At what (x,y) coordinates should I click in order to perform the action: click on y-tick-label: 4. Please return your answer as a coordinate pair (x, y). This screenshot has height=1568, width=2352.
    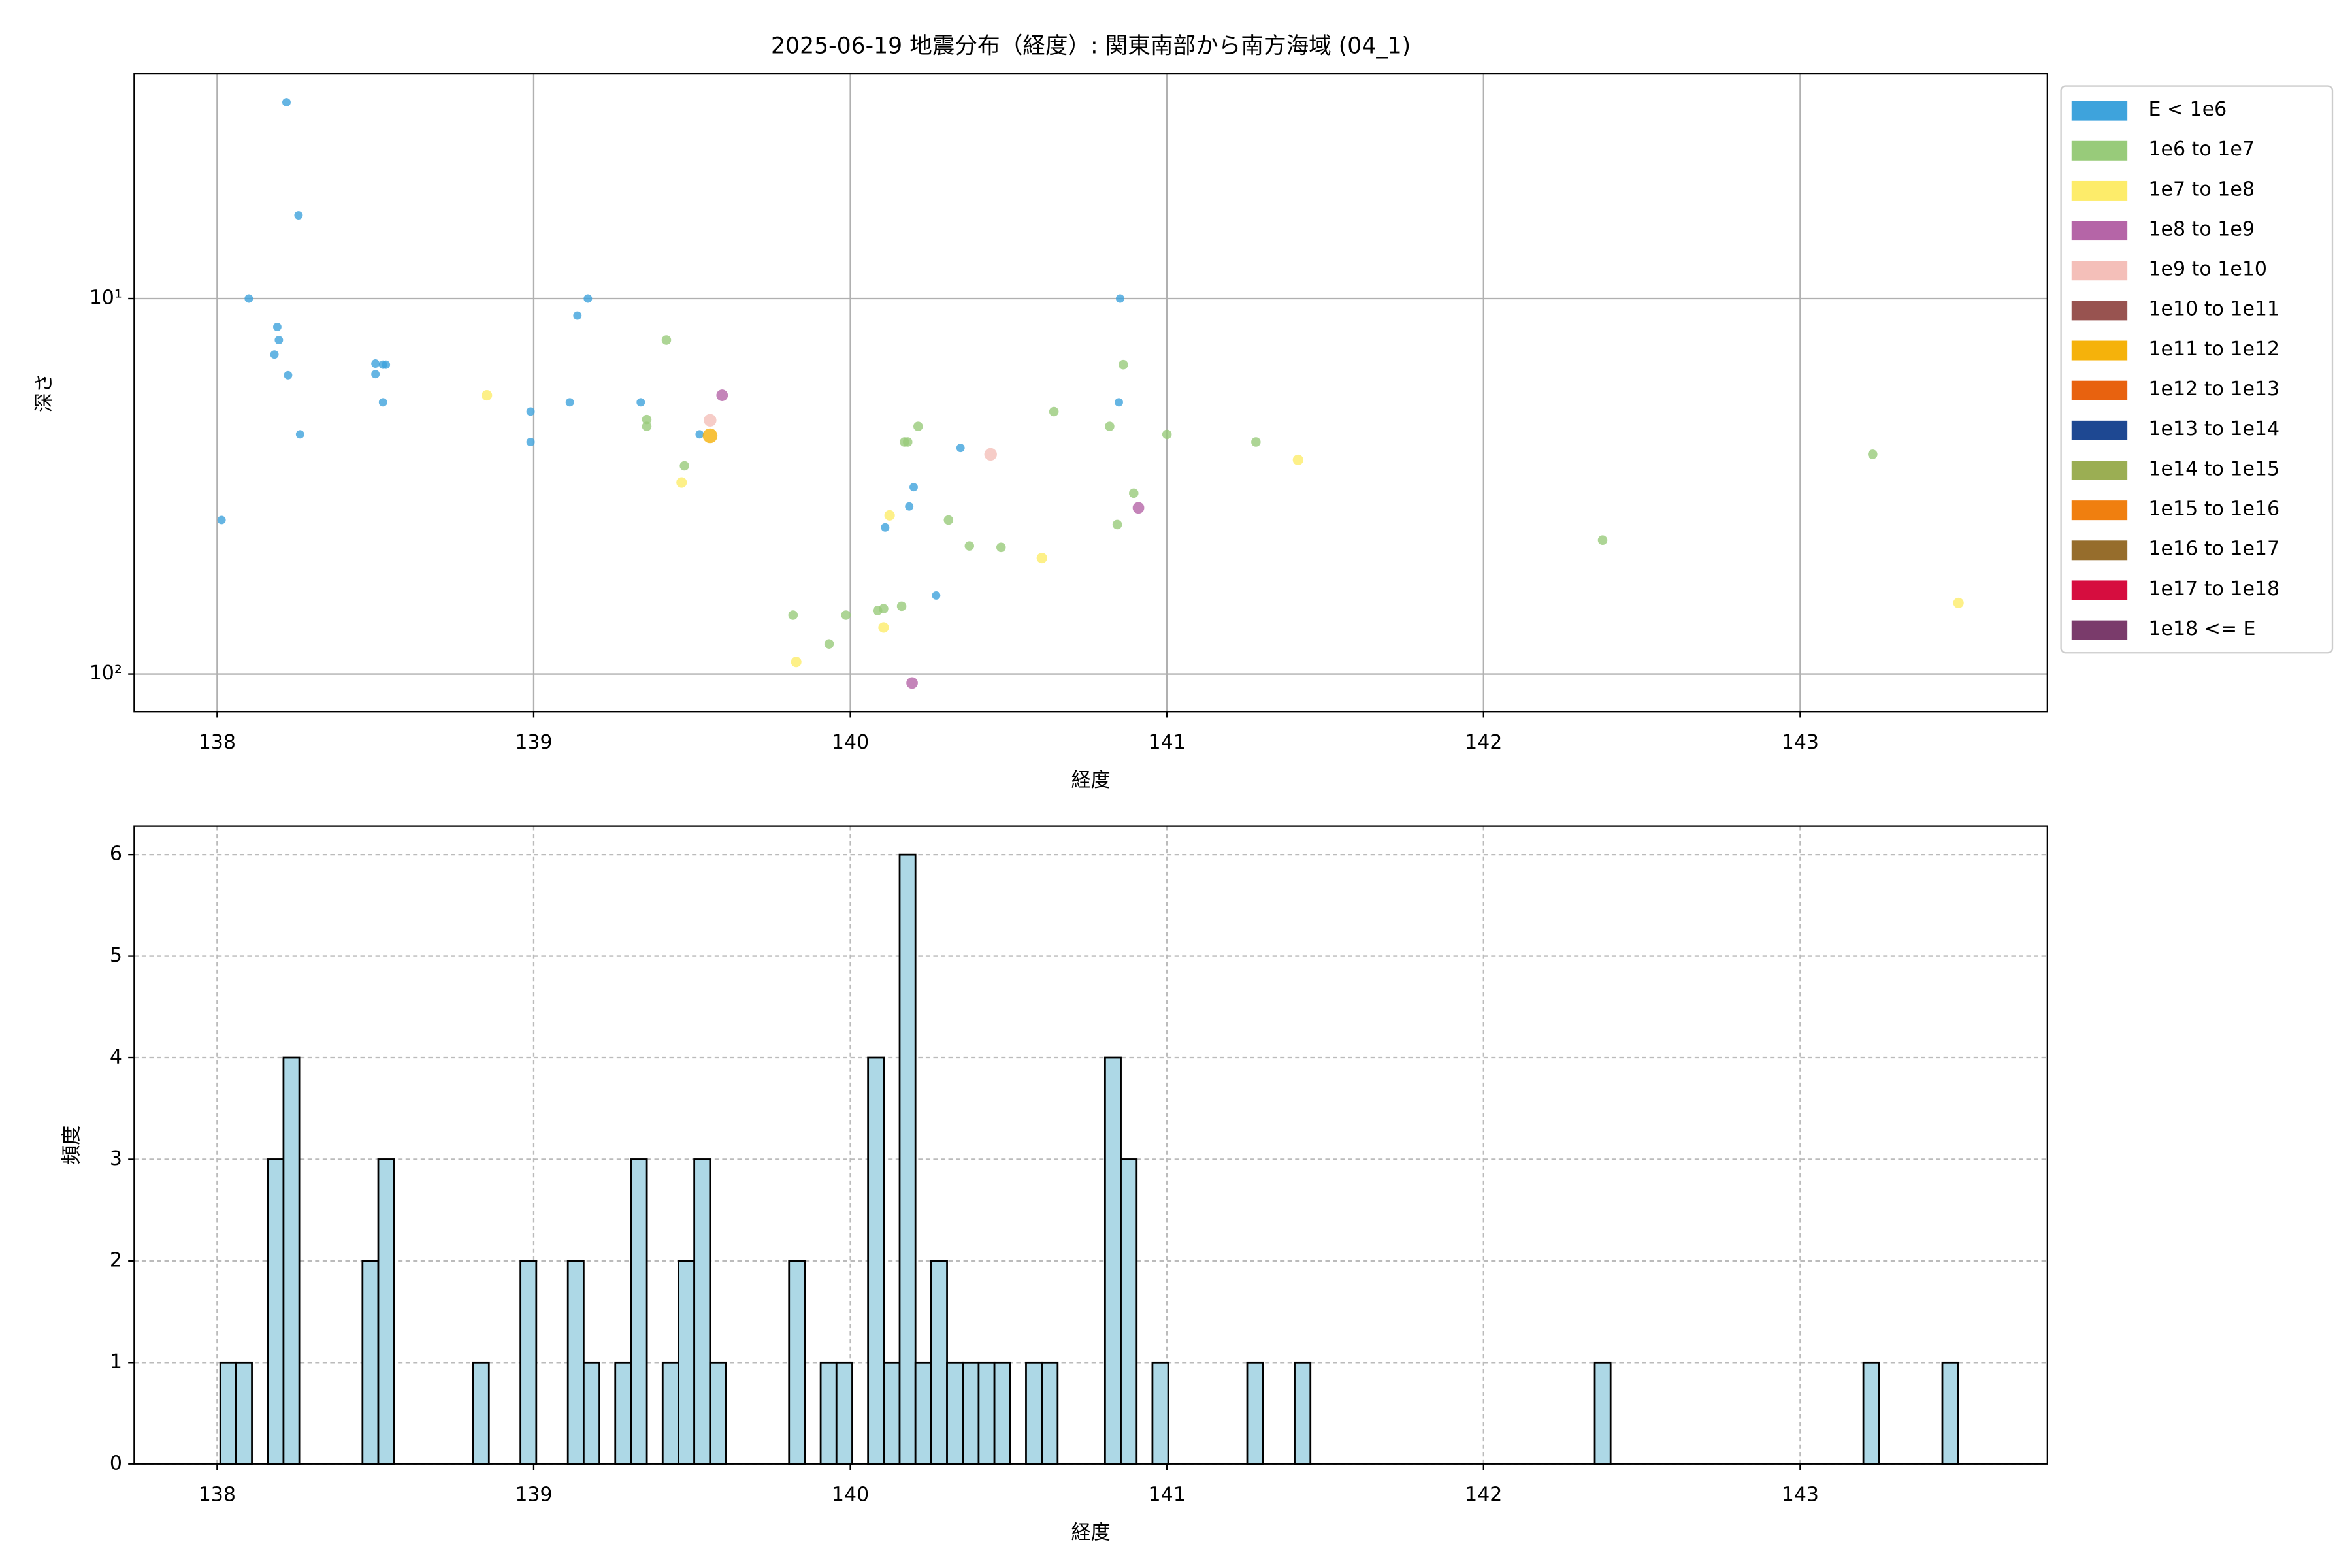
    Looking at the image, I should click on (116, 1057).